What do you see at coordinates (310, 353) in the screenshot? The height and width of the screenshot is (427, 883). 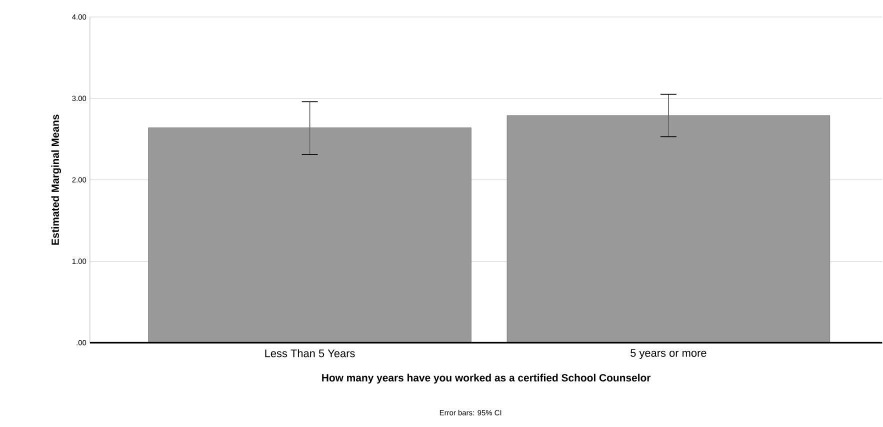 I see `x-tick-label: Less Than 5 Years` at bounding box center [310, 353].